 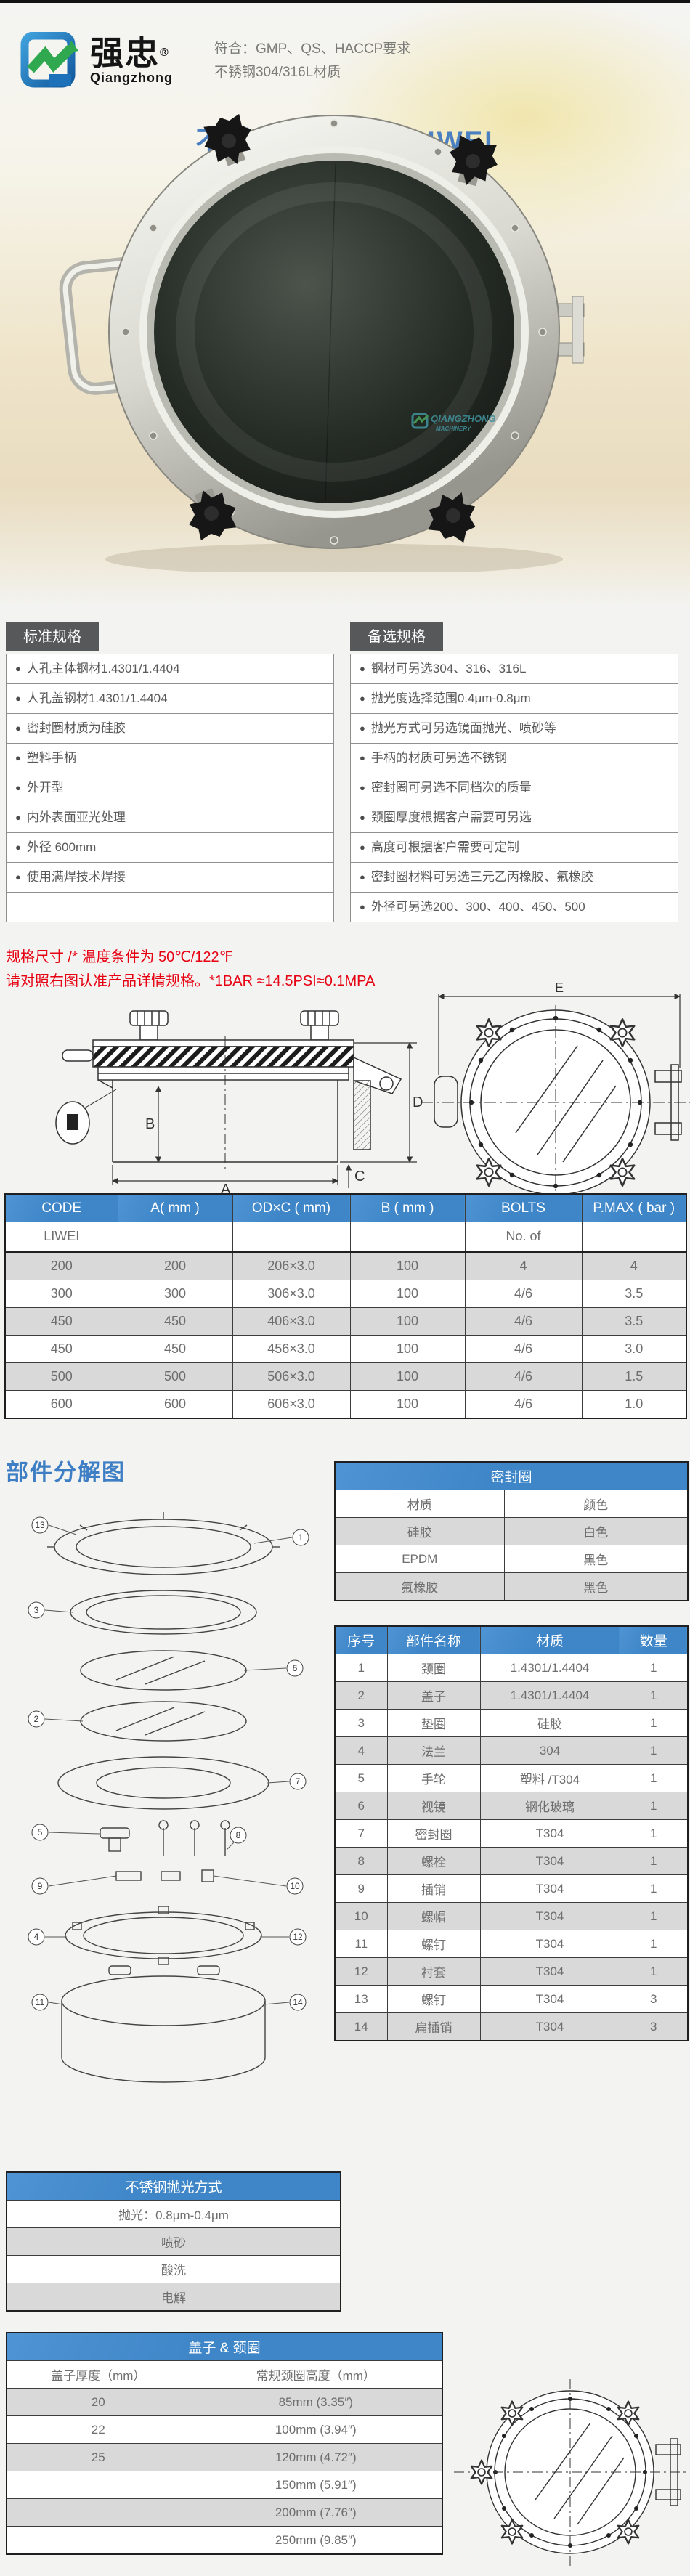 What do you see at coordinates (291, 1207) in the screenshot?
I see `column-header: OD×C ( mm)` at bounding box center [291, 1207].